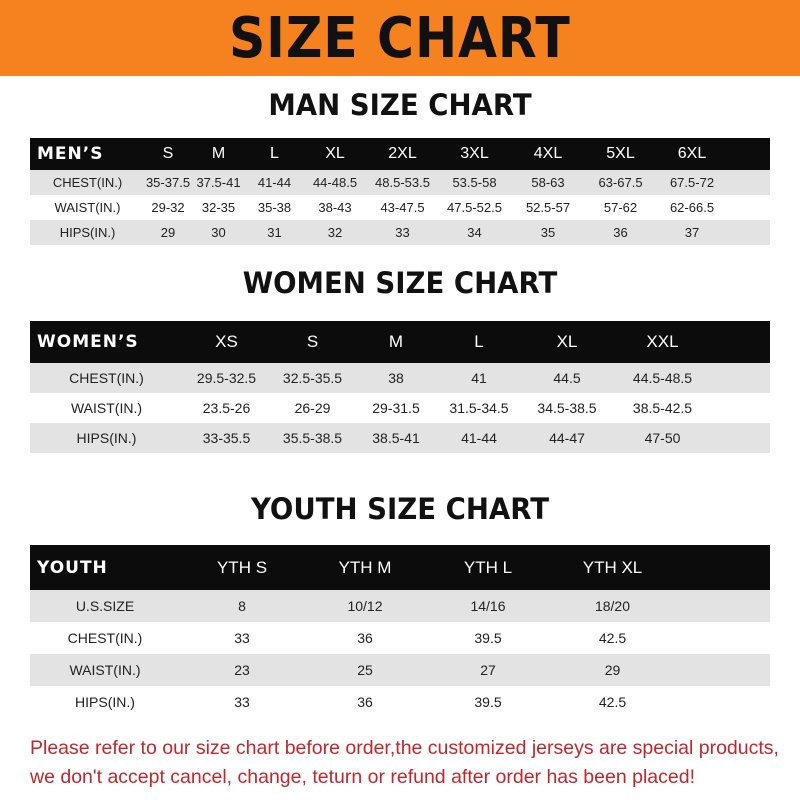 This screenshot has height=800, width=800. Describe the element at coordinates (662, 378) in the screenshot. I see `measurement-cell: 44.5-48.5` at that location.